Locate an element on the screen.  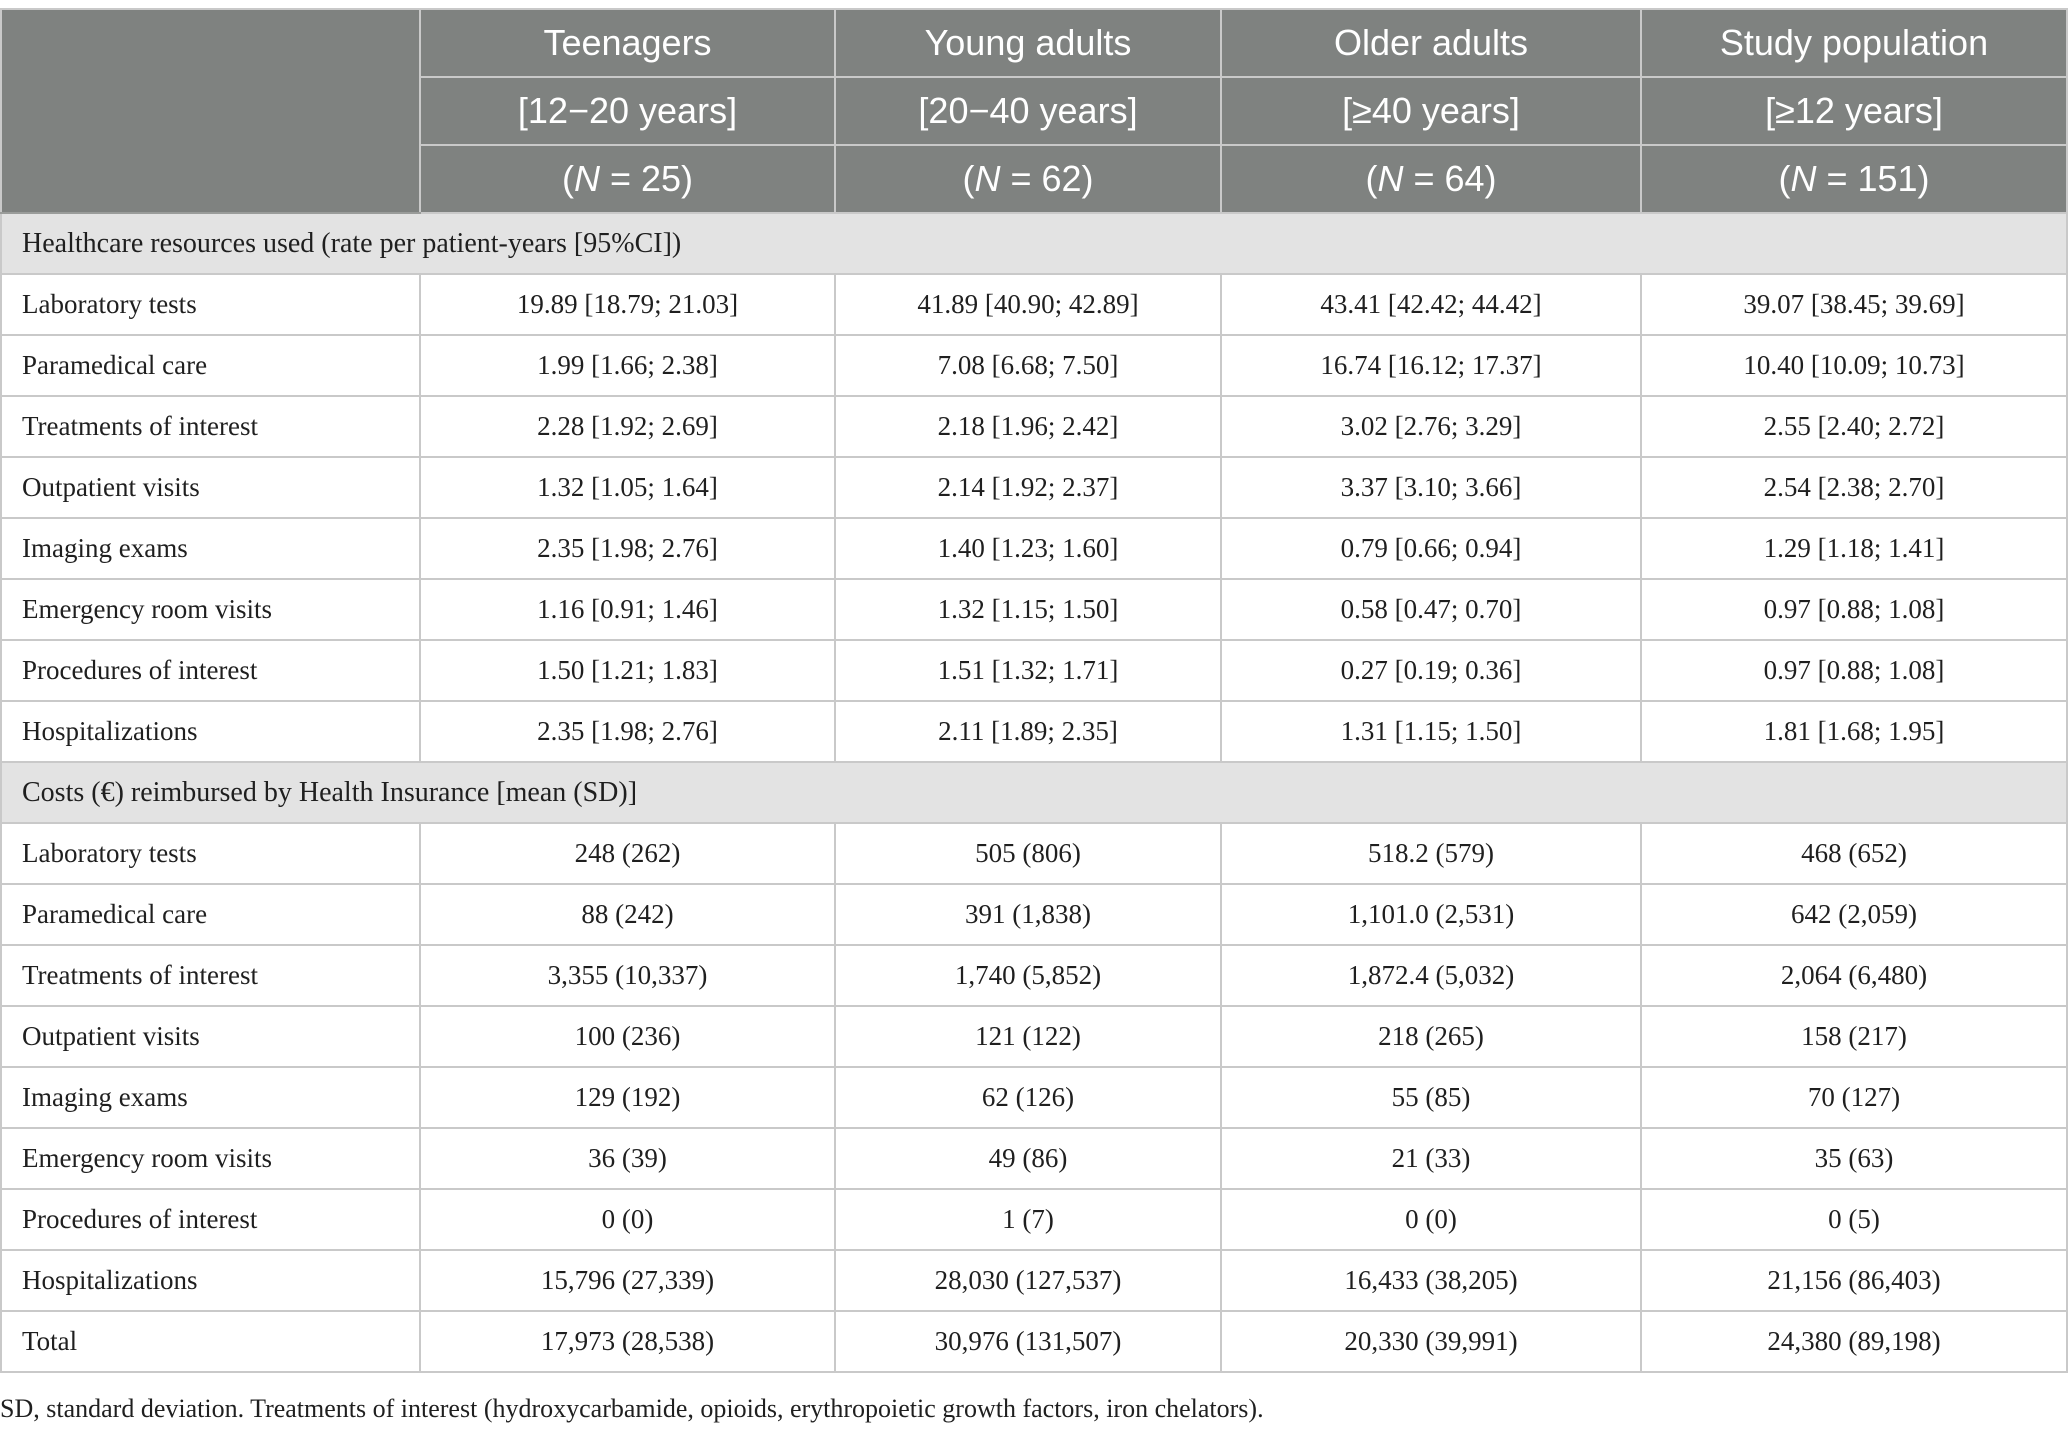
table-cell: 3.02 [2.76; 3.29] is located at coordinates (1431, 426).